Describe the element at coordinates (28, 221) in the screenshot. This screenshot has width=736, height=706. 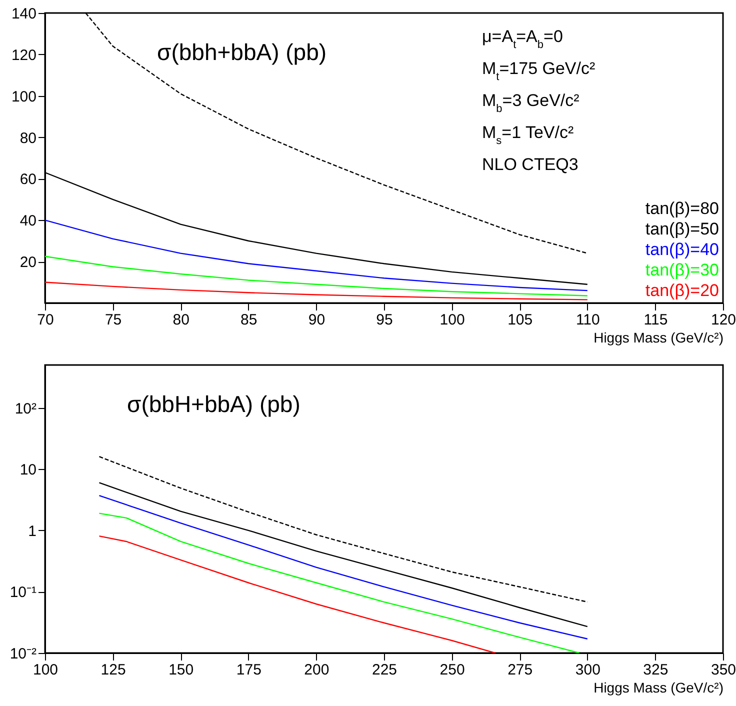
I see `y-tick-label: 40` at that location.